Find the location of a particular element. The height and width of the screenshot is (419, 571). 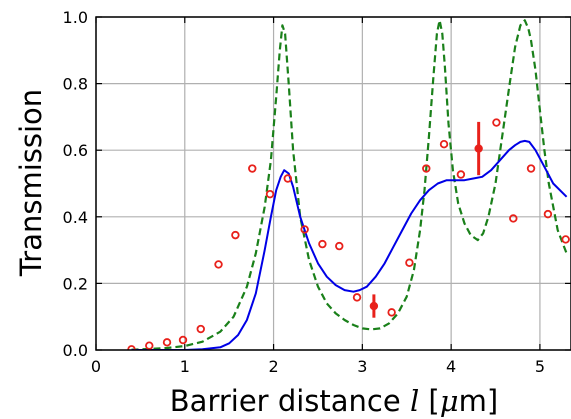

x-axis-label-unit-open: [ is located at coordinates (429, 401).